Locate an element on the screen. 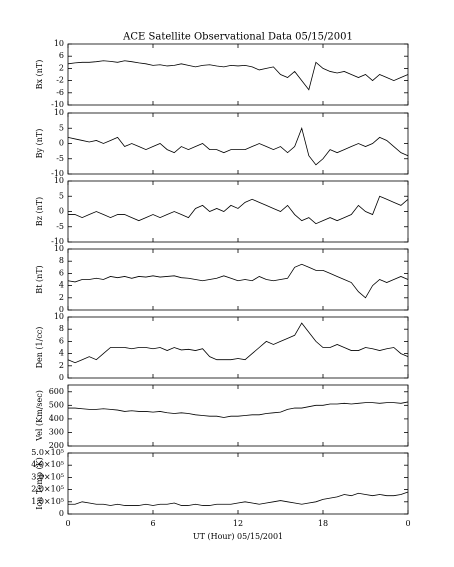 This screenshot has height=567, width=454. y-axis-label: Bz (nT) is located at coordinates (39, 211).